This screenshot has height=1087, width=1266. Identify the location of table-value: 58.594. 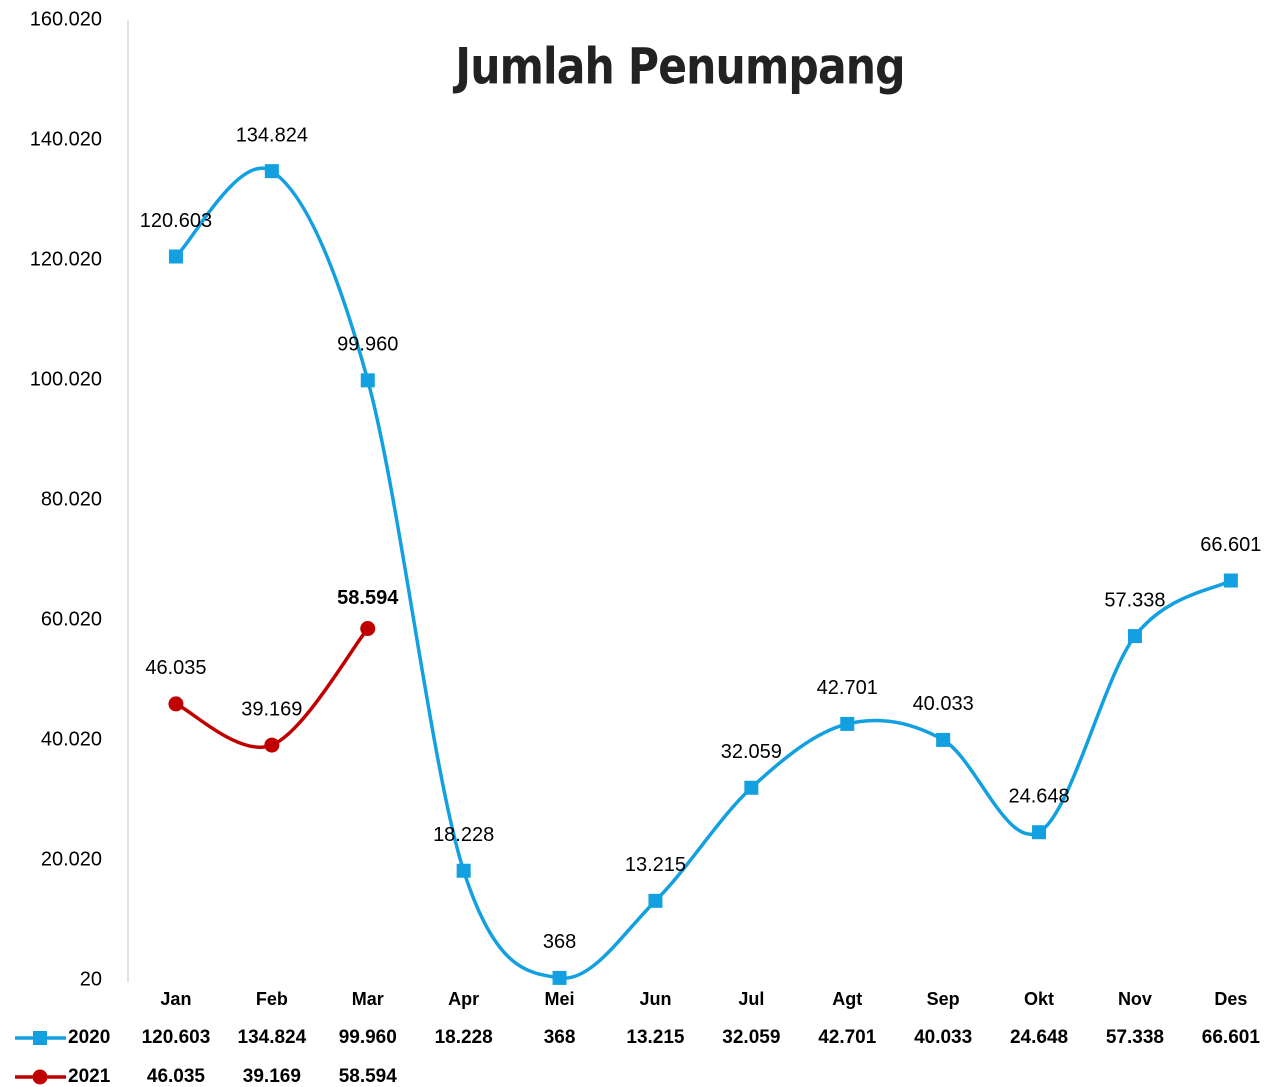
(368, 1076).